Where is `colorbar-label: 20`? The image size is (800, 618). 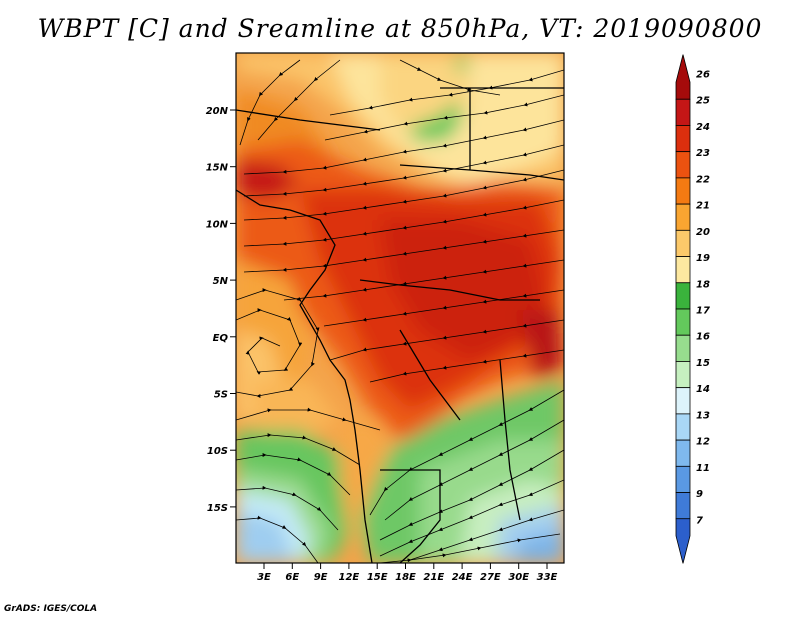
colorbar-label: 20 is located at coordinates (703, 232).